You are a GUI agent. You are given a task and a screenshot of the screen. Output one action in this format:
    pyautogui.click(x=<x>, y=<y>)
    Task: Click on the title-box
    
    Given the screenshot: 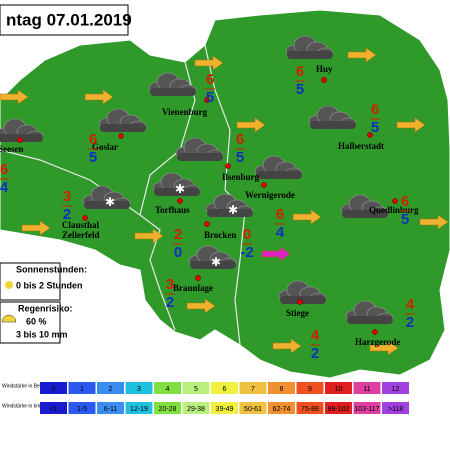 What is the action you would take?
    pyautogui.click(x=64, y=20)
    